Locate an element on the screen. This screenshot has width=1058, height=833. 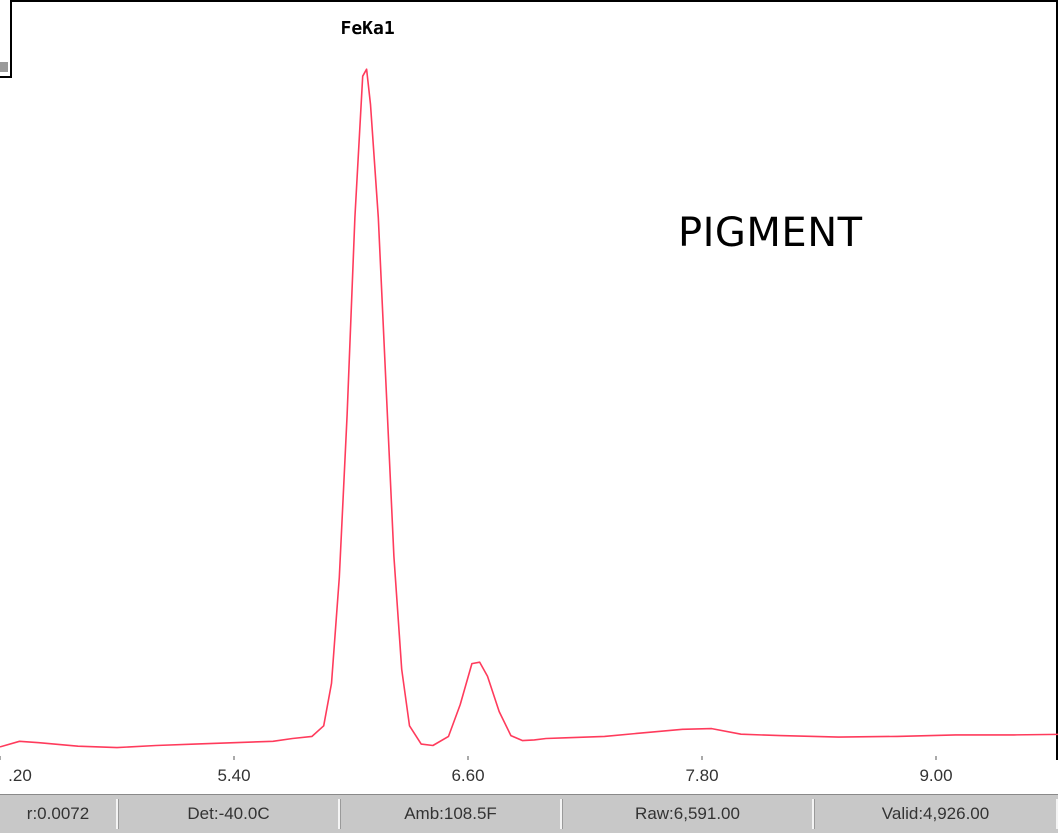
x-tick-label: 7.80 is located at coordinates (702, 775).